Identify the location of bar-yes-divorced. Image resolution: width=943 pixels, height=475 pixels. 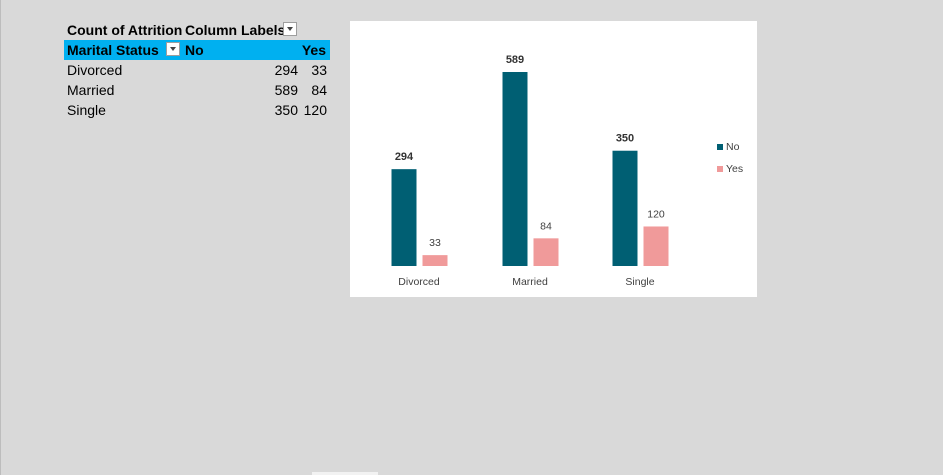
(435, 260).